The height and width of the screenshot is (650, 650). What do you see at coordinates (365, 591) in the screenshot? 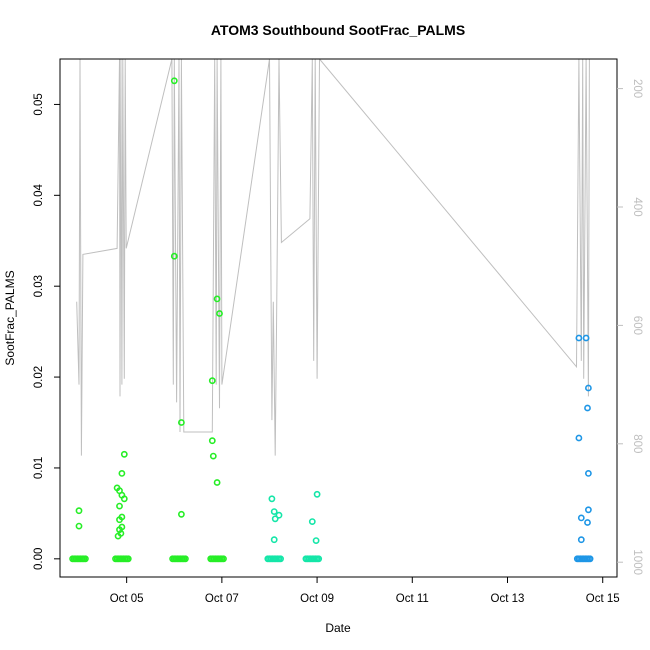
I see `x-axis: Oct 05 Oct 07 Oct 09 Oct 11 Oct 13 Oct 15` at bounding box center [365, 591].